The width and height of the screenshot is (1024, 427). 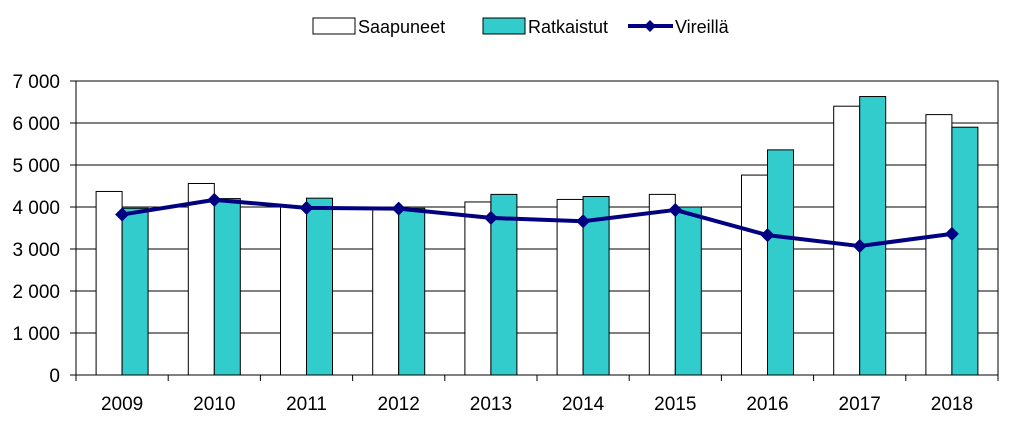 What do you see at coordinates (293, 291) in the screenshot?
I see `bar-saapuneet-2011` at bounding box center [293, 291].